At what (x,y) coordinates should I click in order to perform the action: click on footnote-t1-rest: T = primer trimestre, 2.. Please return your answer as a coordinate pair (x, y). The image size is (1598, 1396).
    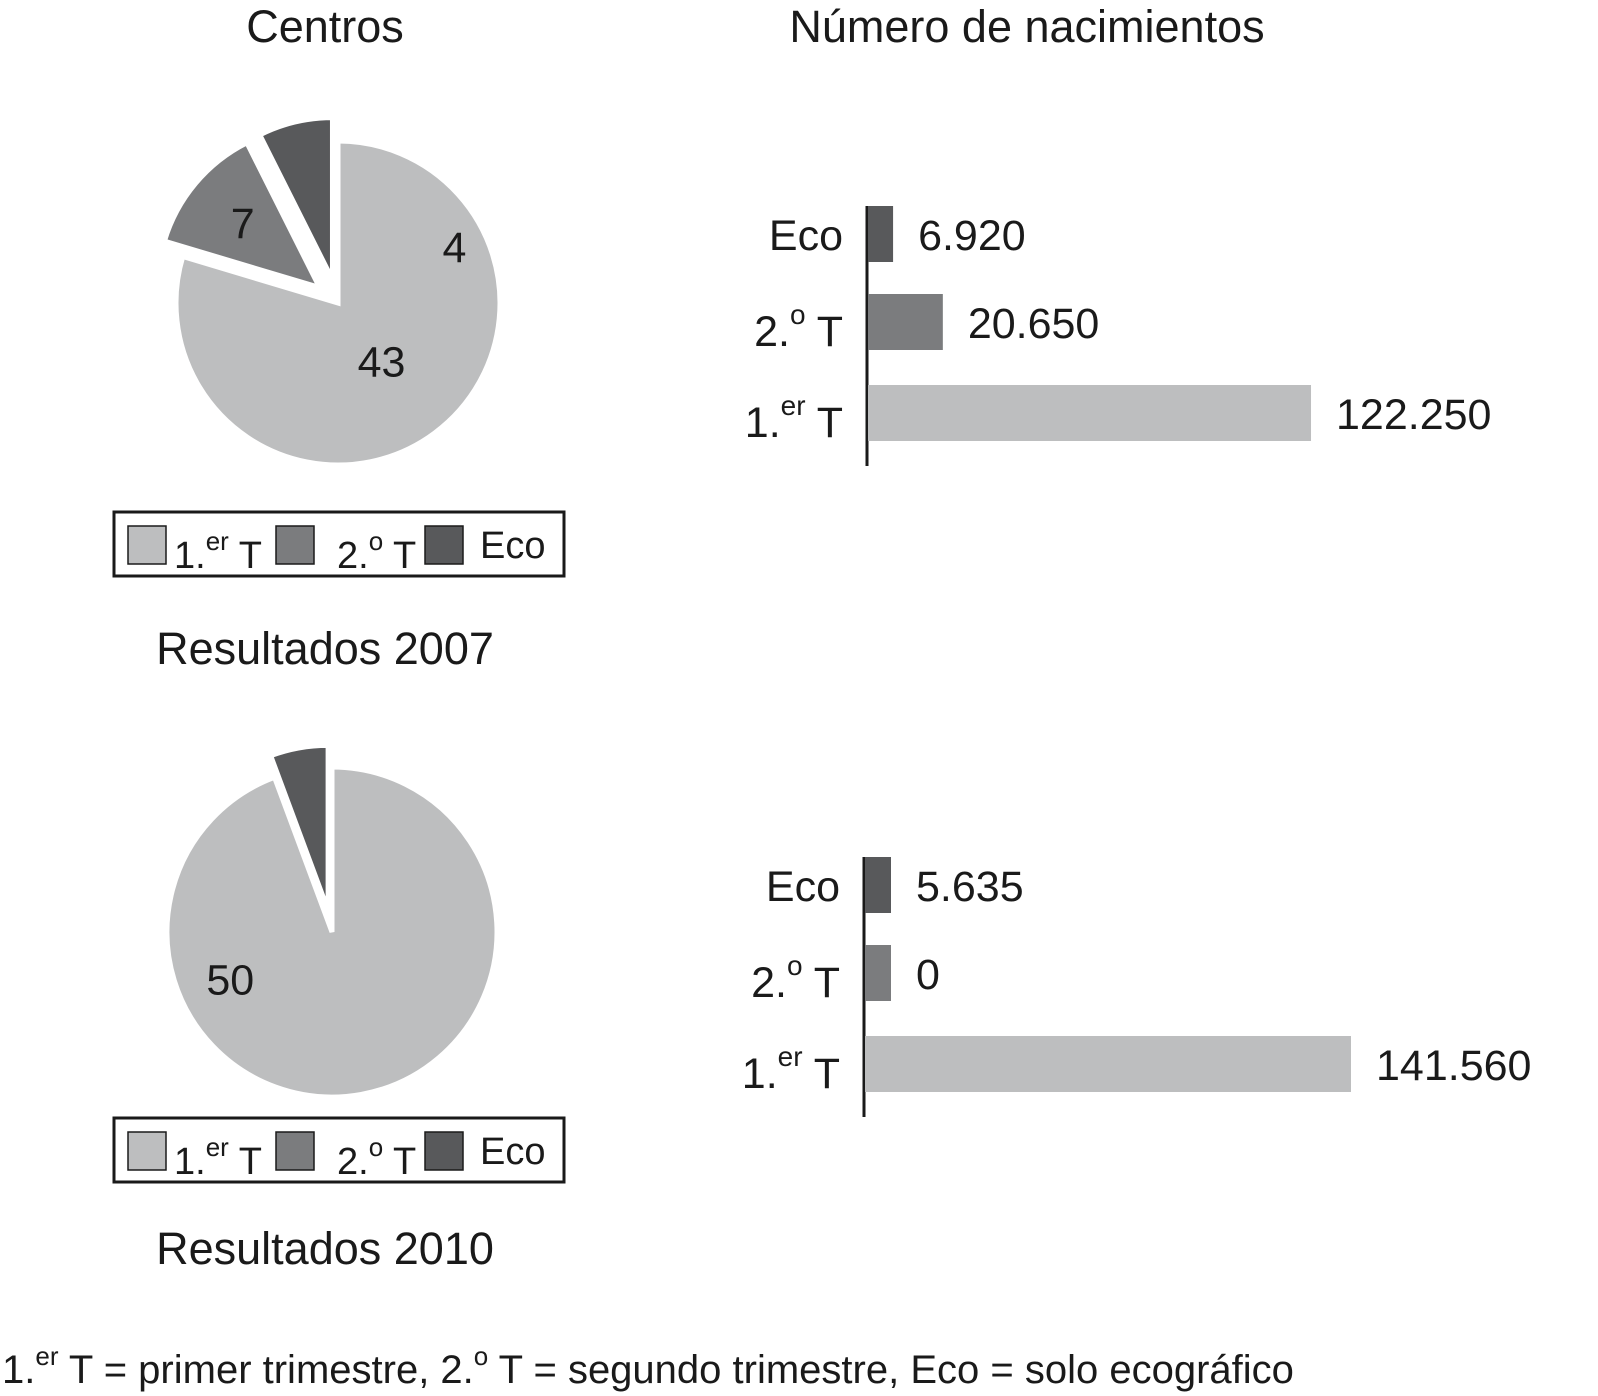
    Looking at the image, I should click on (265, 1370).